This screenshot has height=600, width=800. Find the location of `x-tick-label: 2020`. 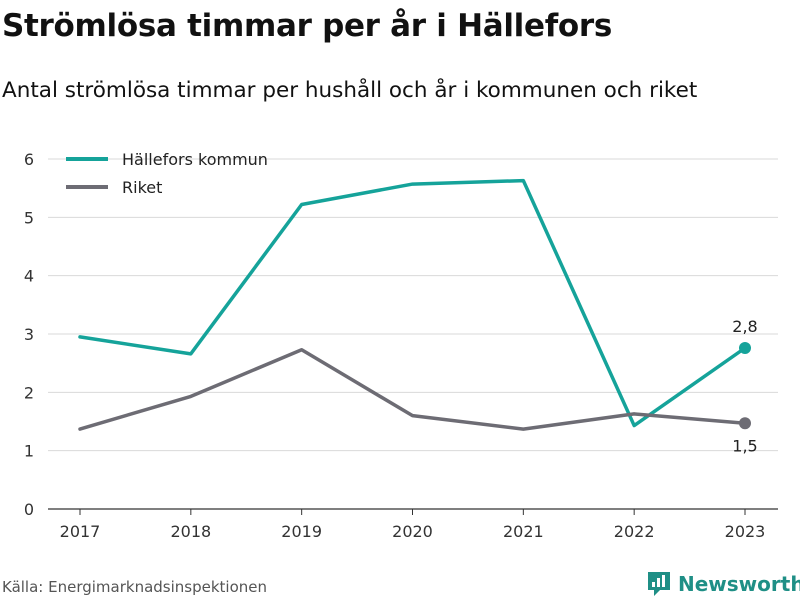

x-tick-label: 2020 is located at coordinates (412, 531).